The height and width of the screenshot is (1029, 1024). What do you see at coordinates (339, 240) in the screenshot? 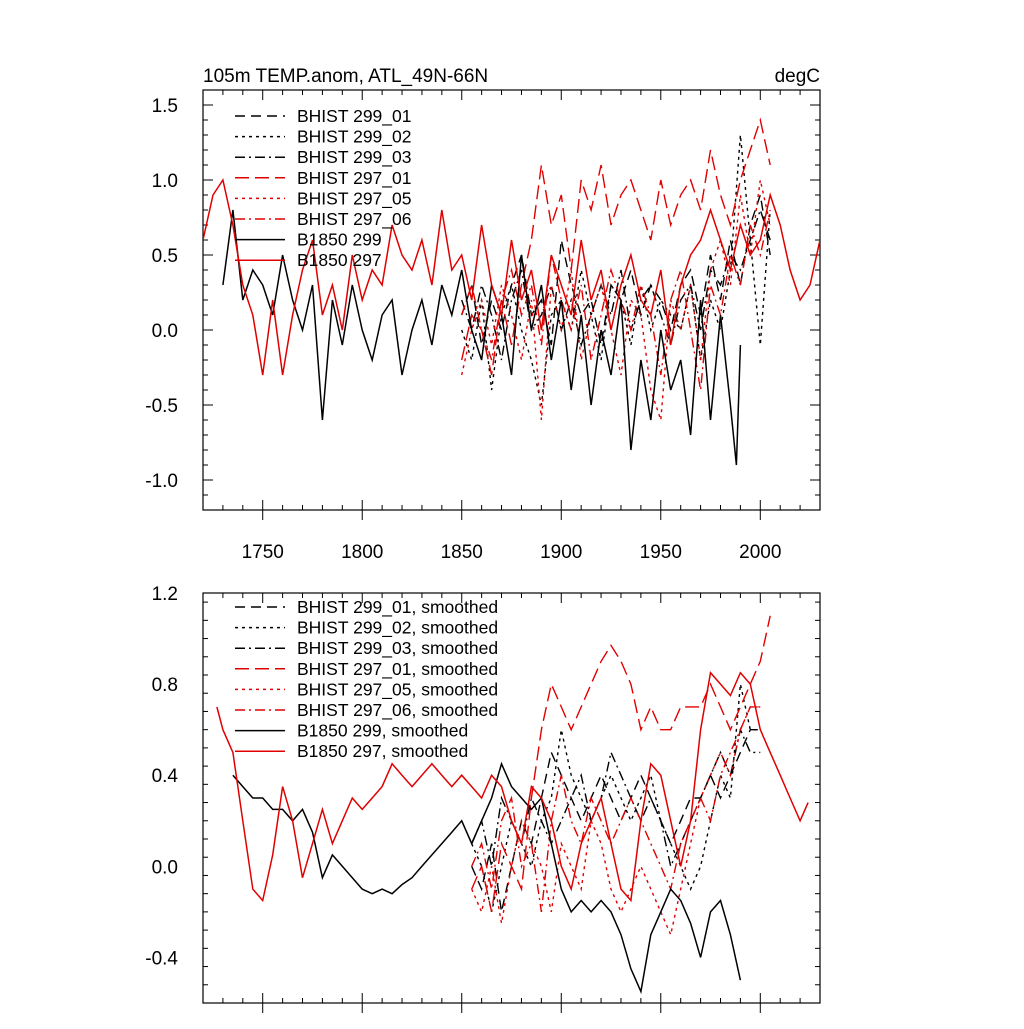
I see `legend-label: B1850 299` at bounding box center [339, 240].